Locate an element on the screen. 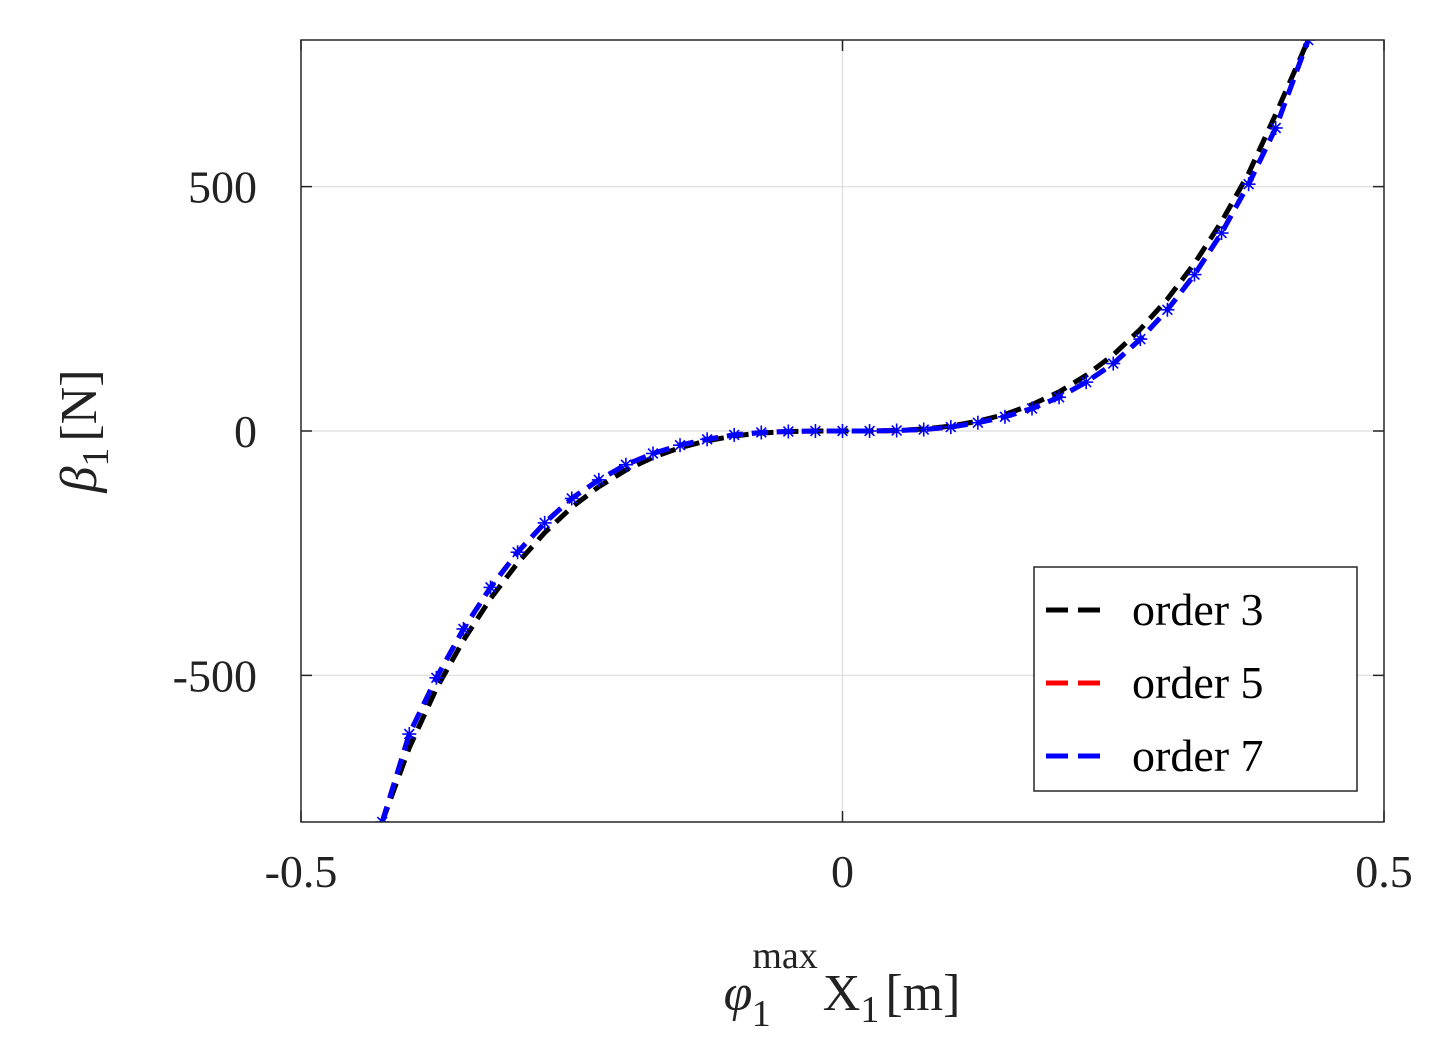  legend-items: order 3 order 5 order 7 is located at coordinates (1155, 682).